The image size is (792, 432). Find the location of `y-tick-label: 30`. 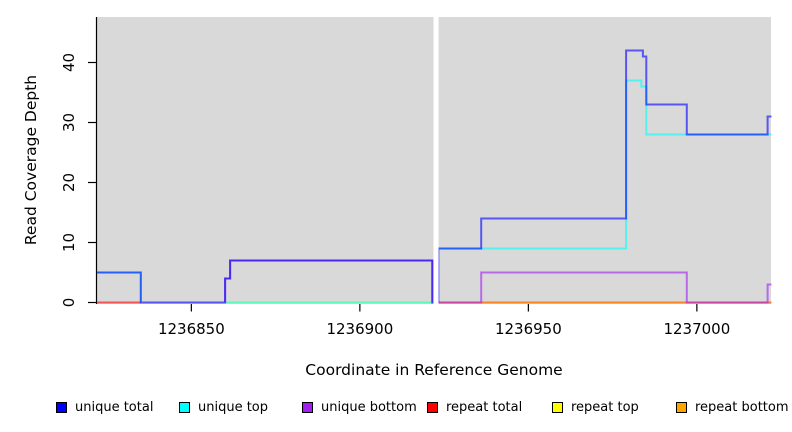

y-tick-label: 30 is located at coordinates (69, 122).